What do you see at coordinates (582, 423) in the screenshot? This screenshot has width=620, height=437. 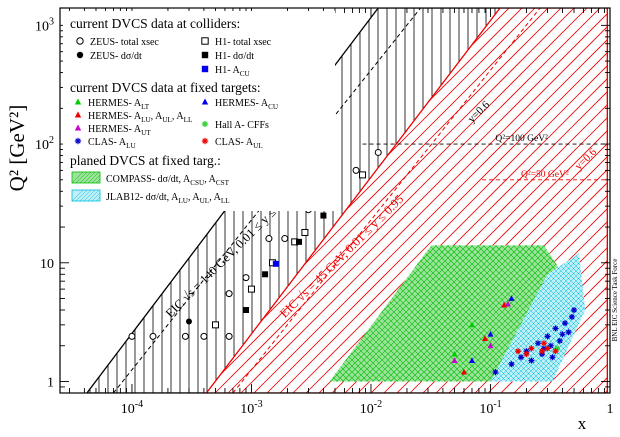 I see `x-axis-title: x` at bounding box center [582, 423].